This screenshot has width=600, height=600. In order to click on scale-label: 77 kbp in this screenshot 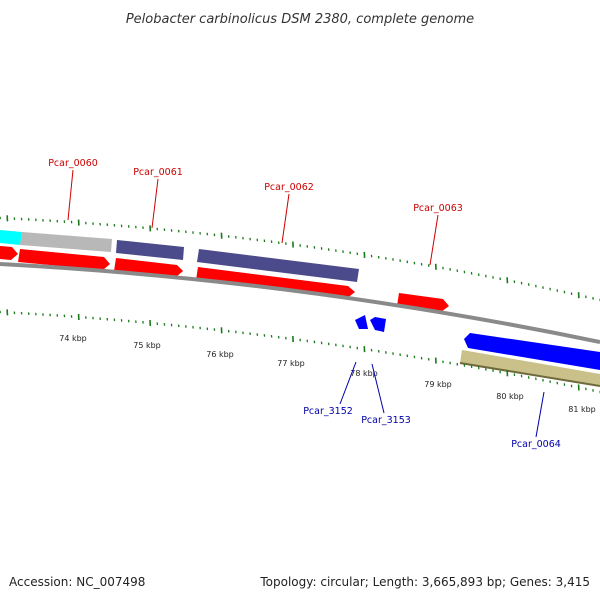, I will do `click(291, 363)`.